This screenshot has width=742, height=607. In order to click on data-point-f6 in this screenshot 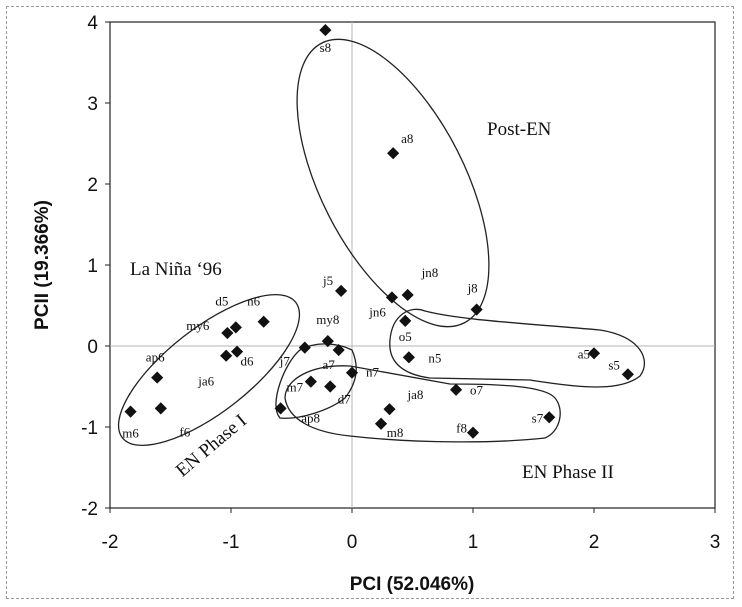, I will do `click(160, 408)`.